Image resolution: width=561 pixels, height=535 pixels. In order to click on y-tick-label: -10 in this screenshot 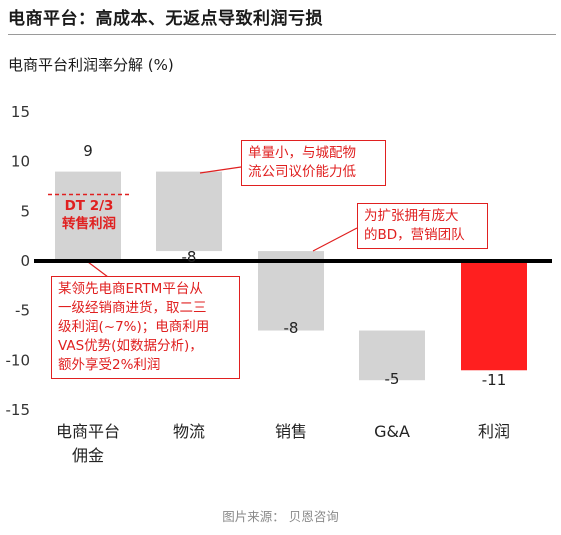, I will do `click(18, 360)`.